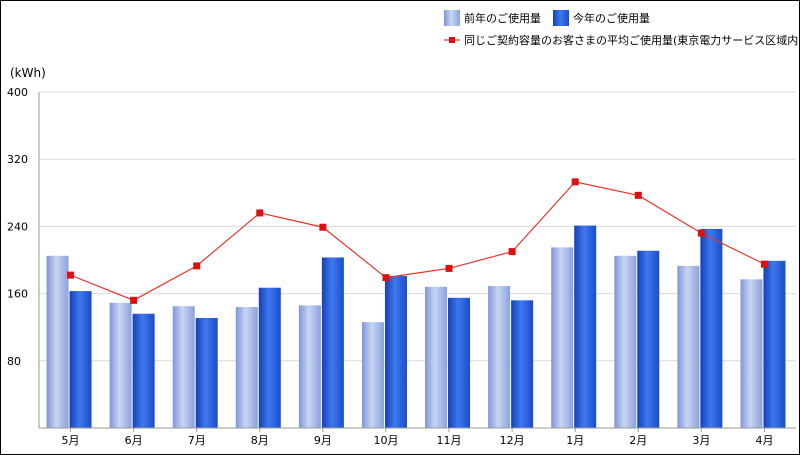 Image resolution: width=800 pixels, height=455 pixels. I want to click on y-tick-label: 240, so click(17, 226).